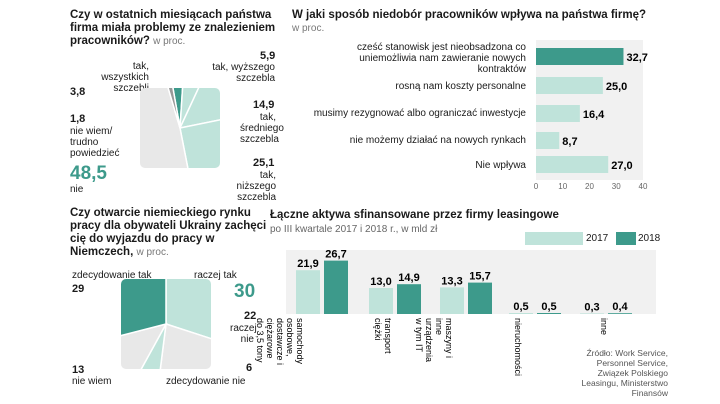 Image resolution: width=720 pixels, height=404 pixels. I want to click on pie1-label-no: nie, so click(77, 189).